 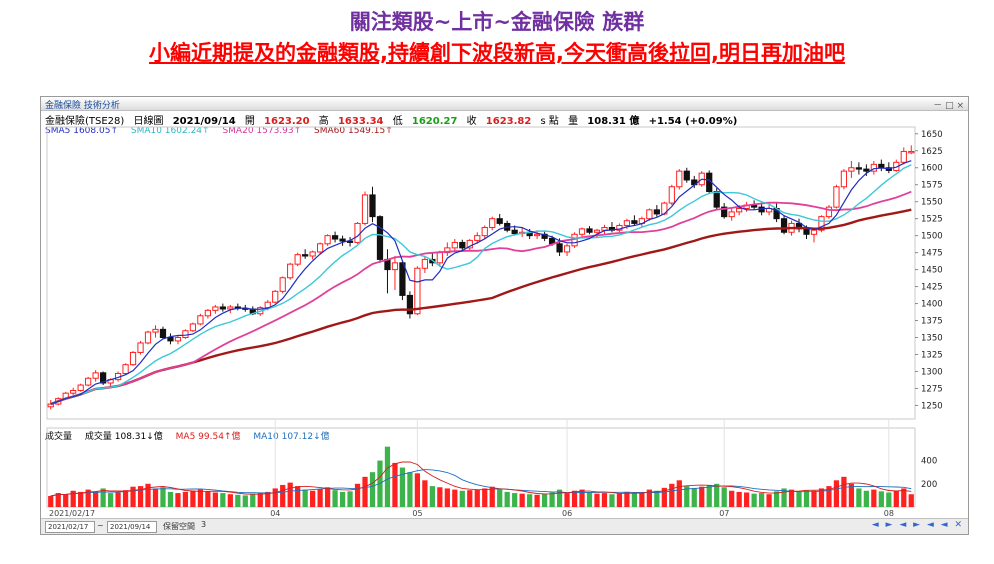 What do you see at coordinates (287, 121) in the screenshot?
I see `open-value: 1623.20` at bounding box center [287, 121].